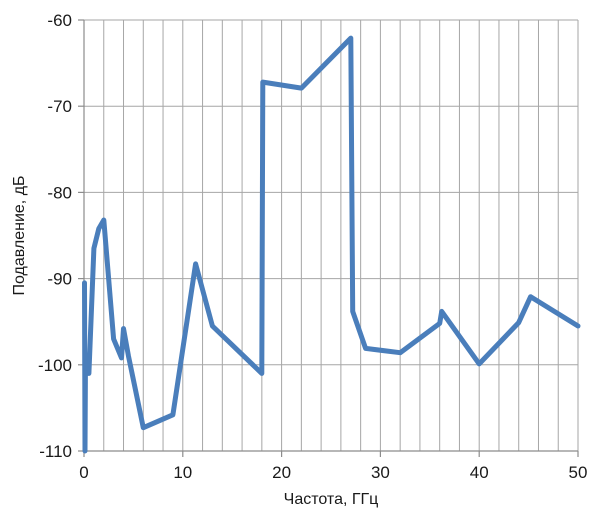 The width and height of the screenshot is (592, 514). I want to click on y-tick-label: -80, so click(59, 192).